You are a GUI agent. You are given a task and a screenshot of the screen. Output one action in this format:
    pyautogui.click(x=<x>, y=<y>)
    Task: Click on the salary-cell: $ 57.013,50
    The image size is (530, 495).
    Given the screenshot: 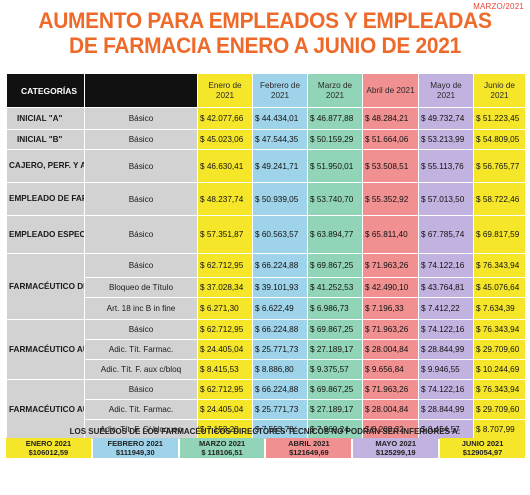 What is the action you would take?
    pyautogui.click(x=446, y=199)
    